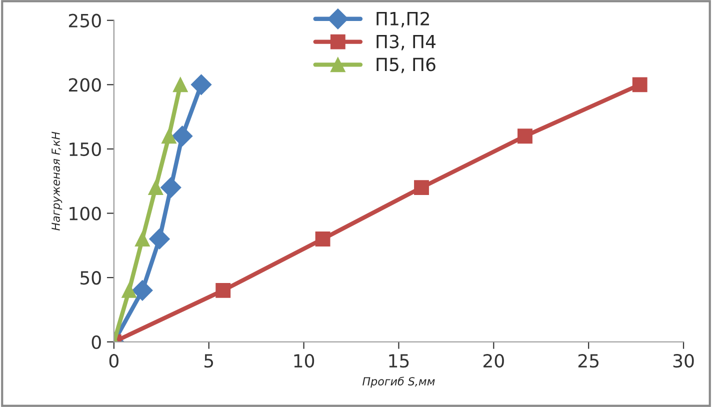 This screenshot has height=407, width=712. I want to click on y-tick-label: 100, so click(85, 213).